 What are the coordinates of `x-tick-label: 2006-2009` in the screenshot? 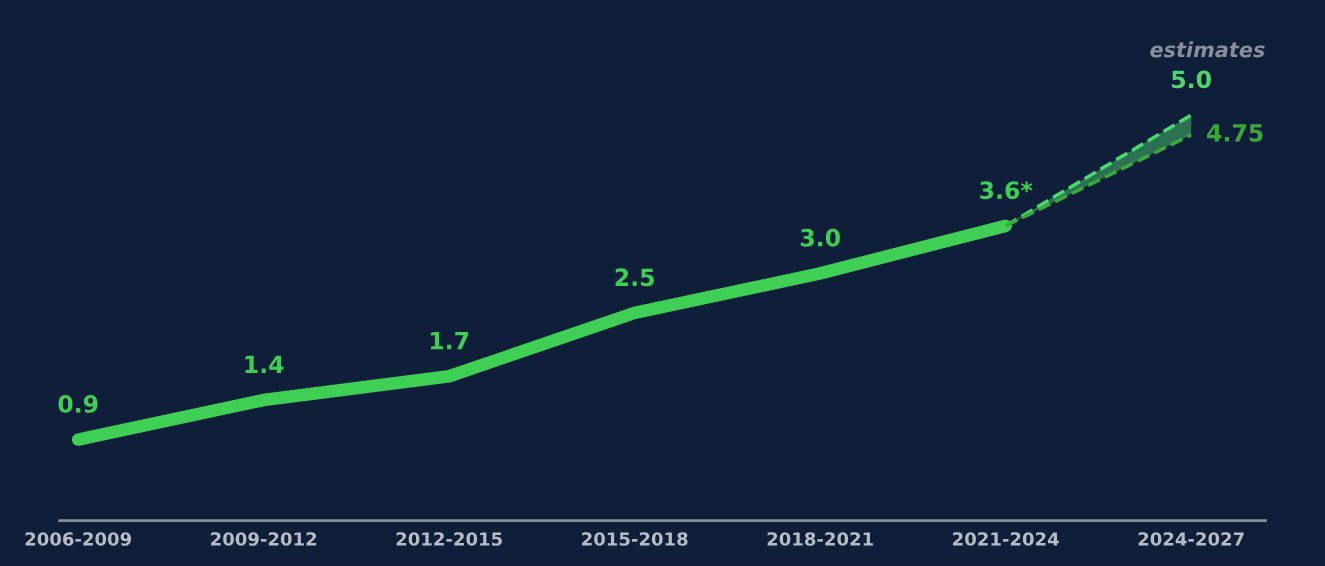 It's located at (78, 539).